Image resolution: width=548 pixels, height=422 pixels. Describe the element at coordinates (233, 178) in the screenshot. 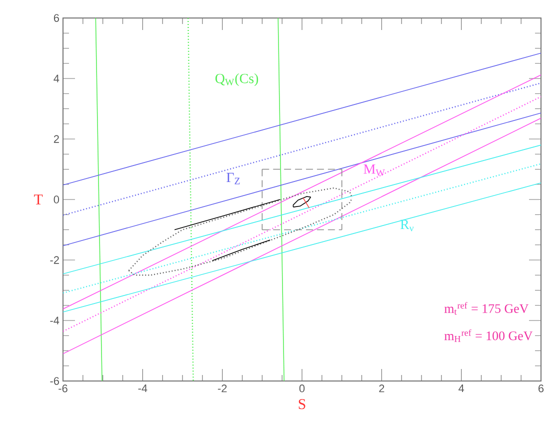

I see `series-label: Γ$_{Z}$` at that location.